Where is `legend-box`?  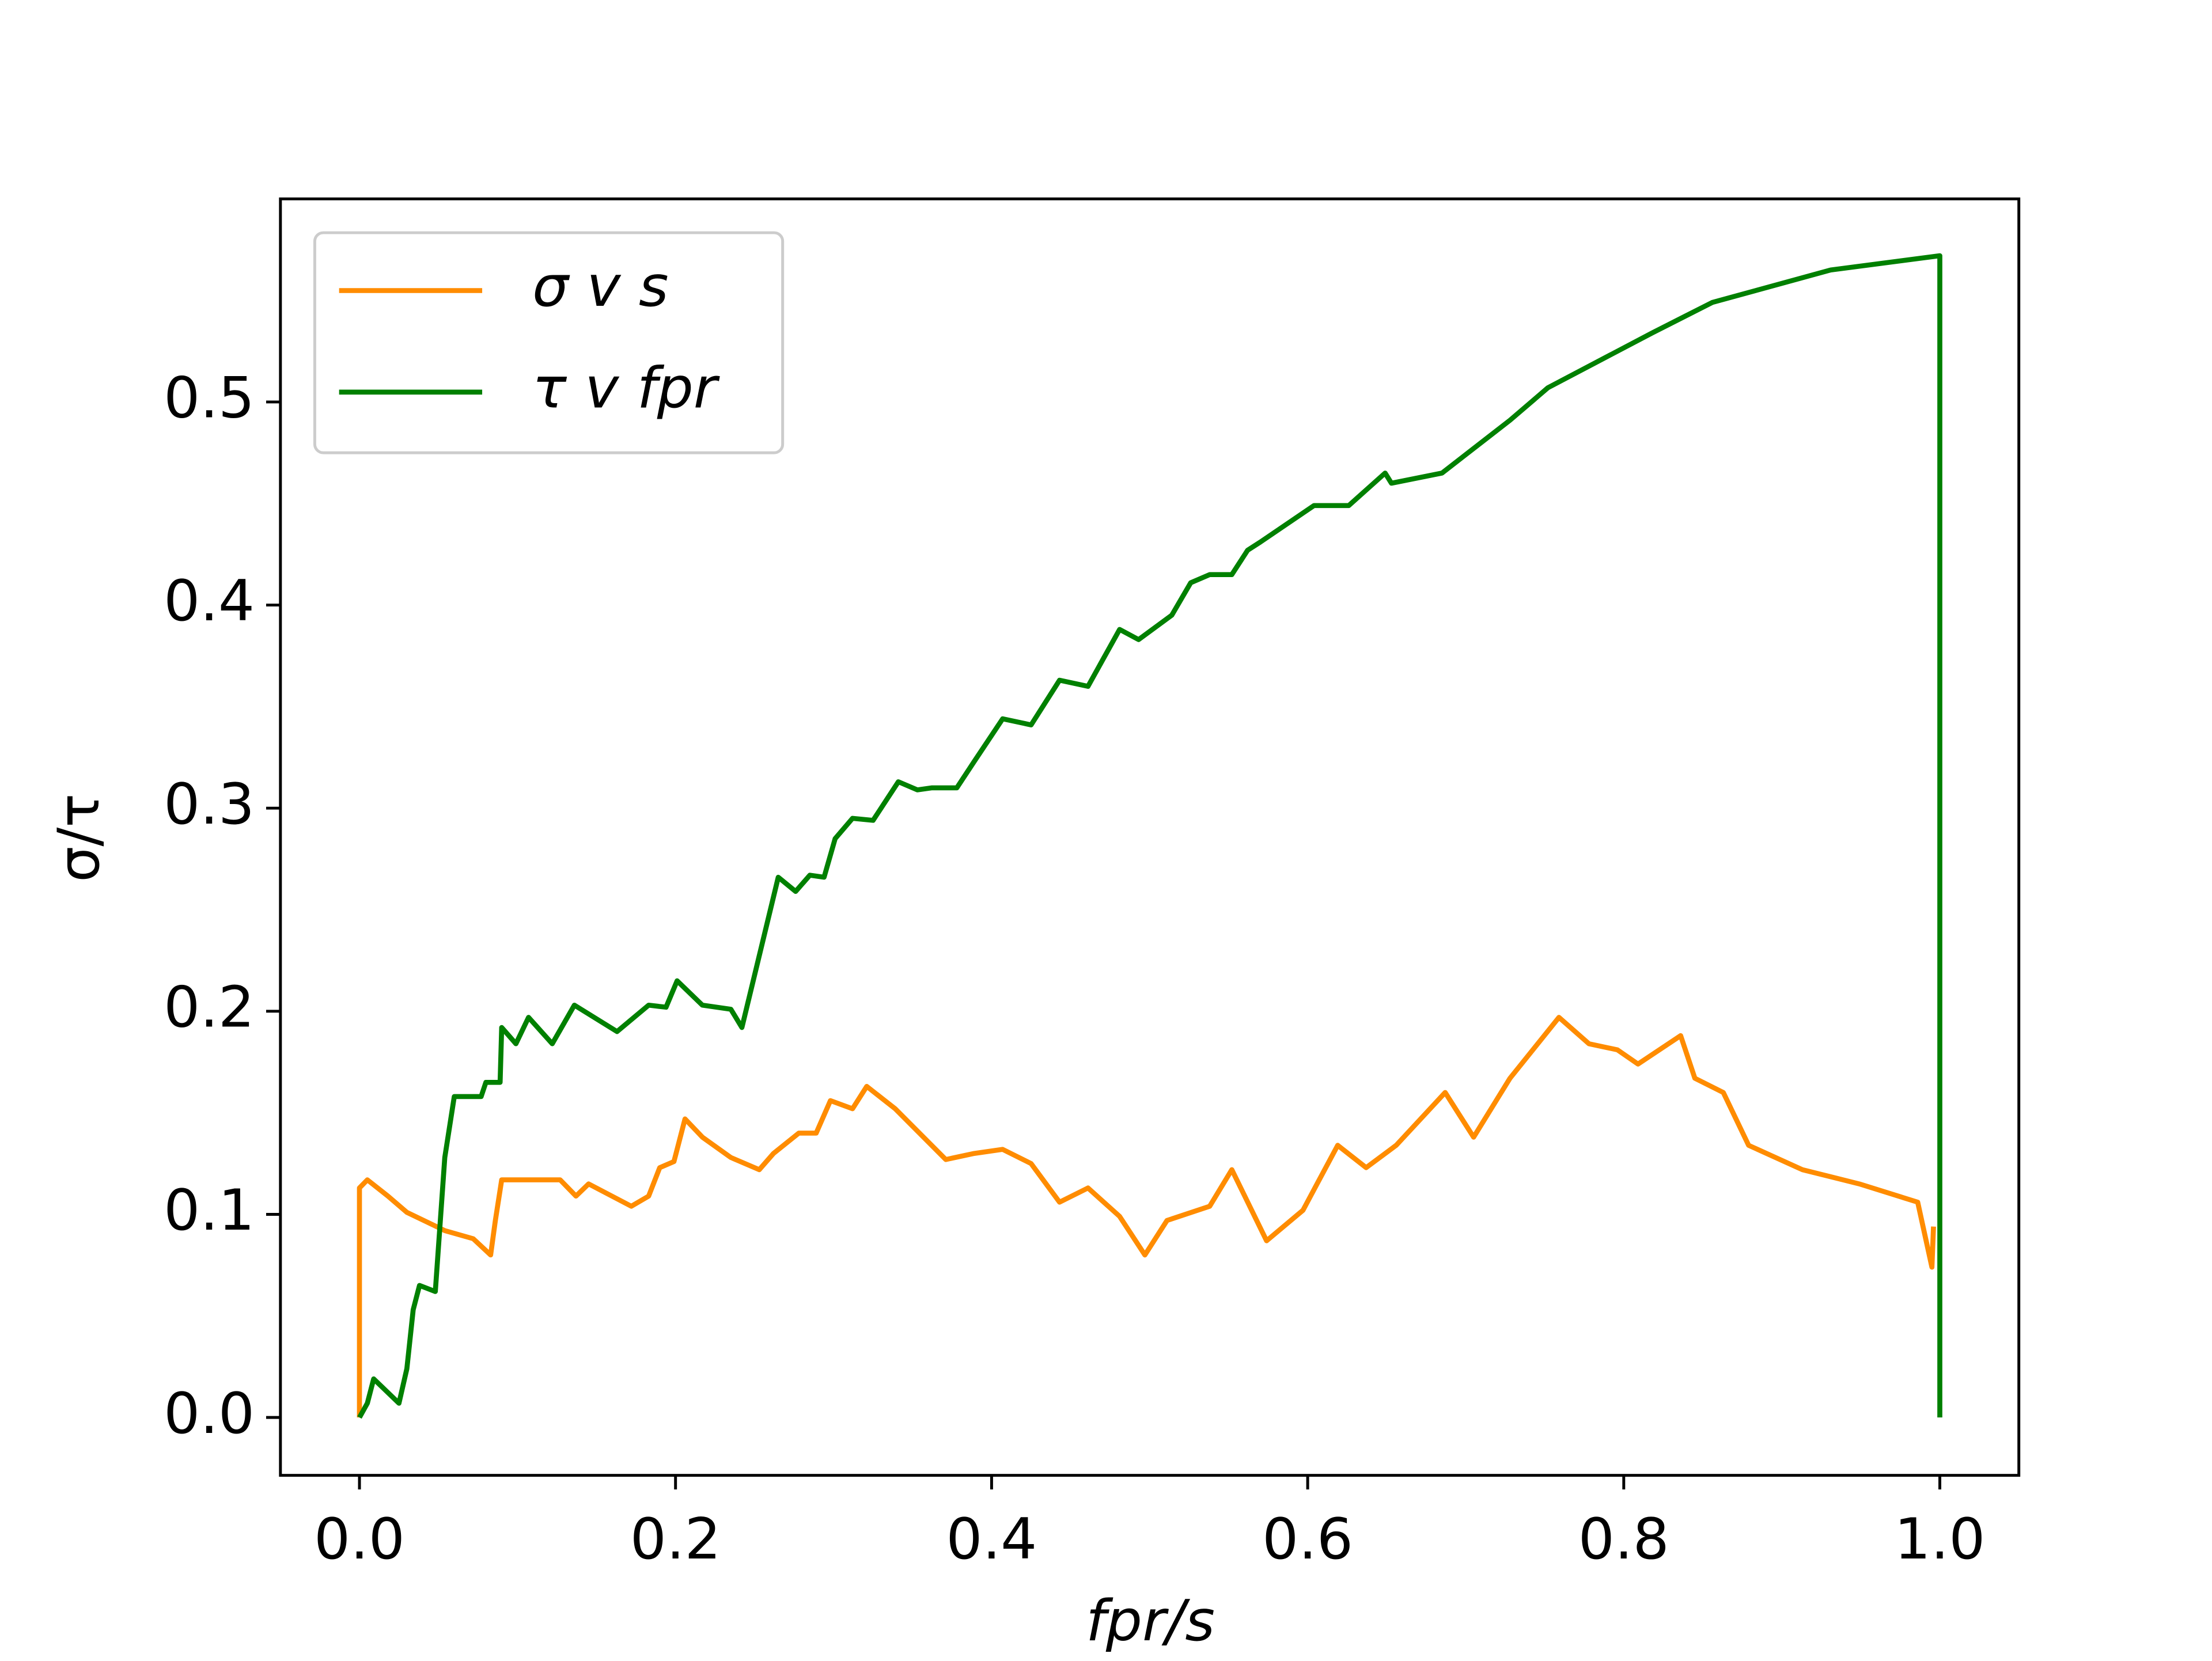
legend-box is located at coordinates (549, 342).